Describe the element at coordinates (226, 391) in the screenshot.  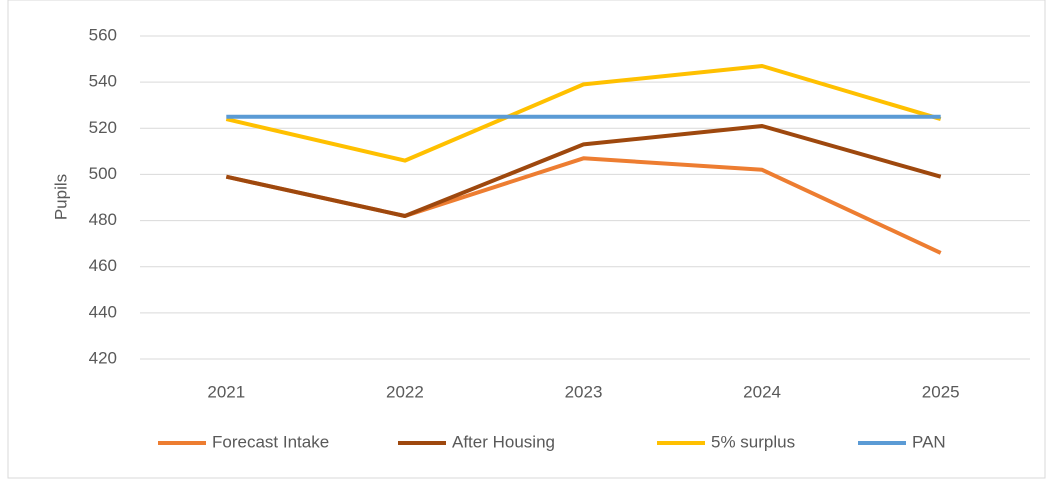
I see `x-tick-label: 2021` at that location.